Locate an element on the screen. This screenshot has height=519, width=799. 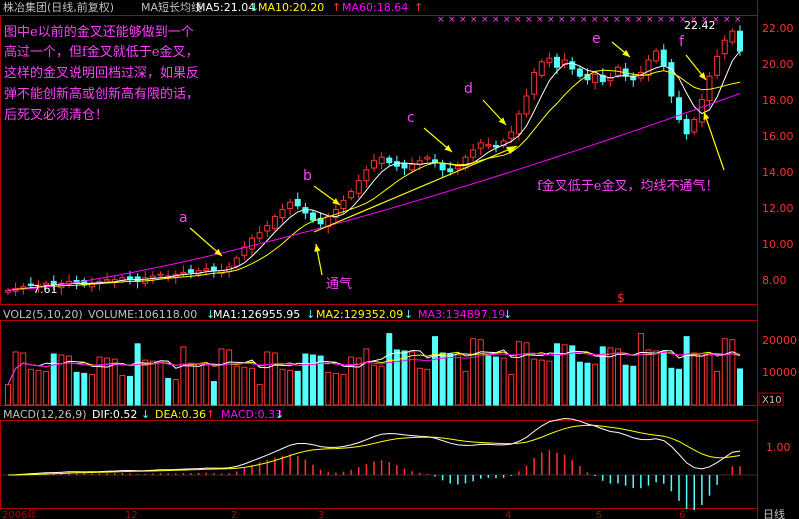
ma5-value: MA5:21.04 is located at coordinates (225, 7).